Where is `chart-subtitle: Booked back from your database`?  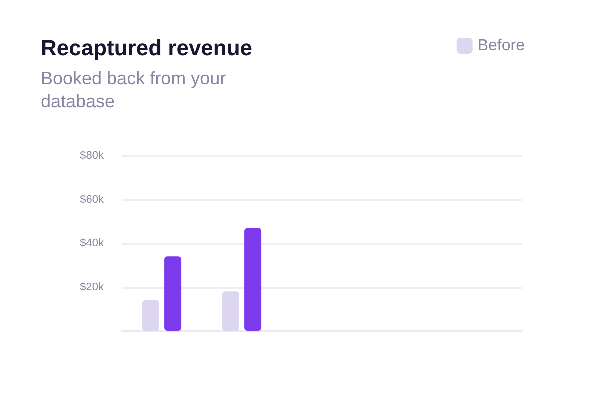 chart-subtitle: Booked back from your database is located at coordinates (136, 90).